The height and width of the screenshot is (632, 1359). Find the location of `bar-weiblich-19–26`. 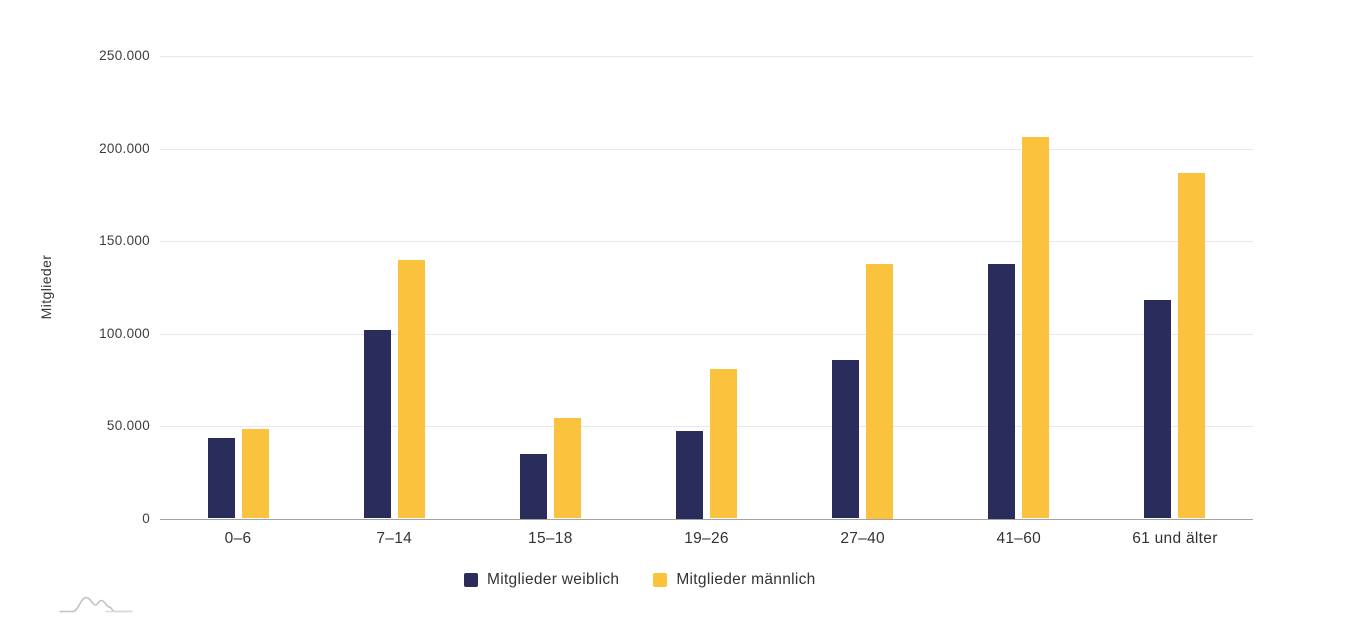

bar-weiblich-19–26 is located at coordinates (689, 474).